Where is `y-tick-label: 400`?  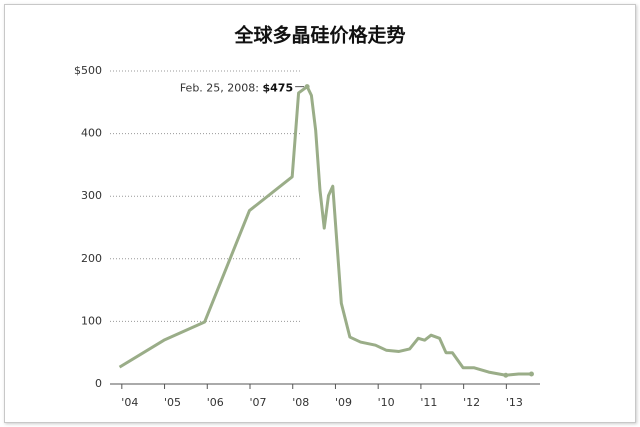
y-tick-label: 400 is located at coordinates (91, 133).